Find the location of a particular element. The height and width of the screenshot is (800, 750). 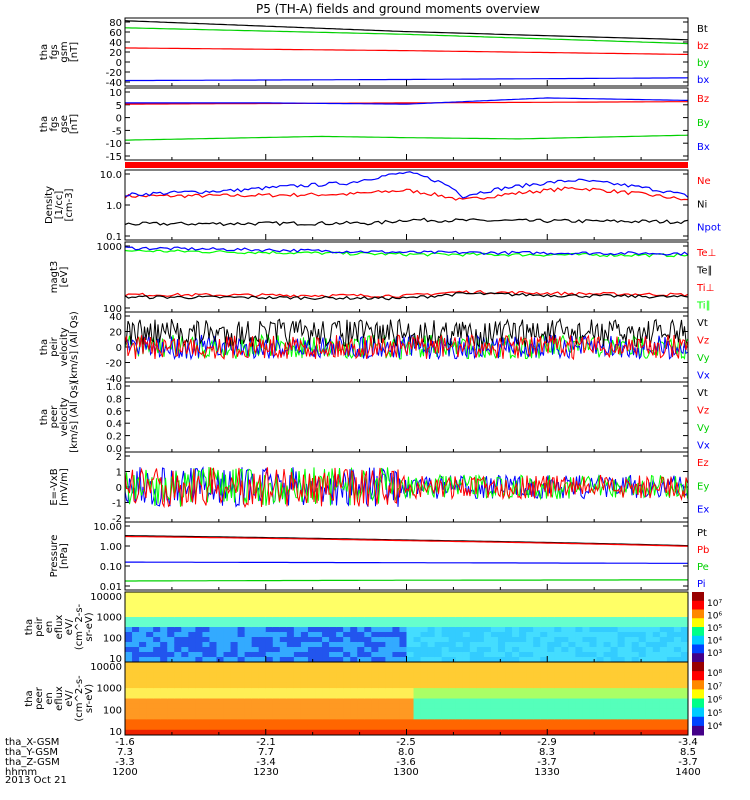

colorbar-segment is located at coordinates (698, 712).